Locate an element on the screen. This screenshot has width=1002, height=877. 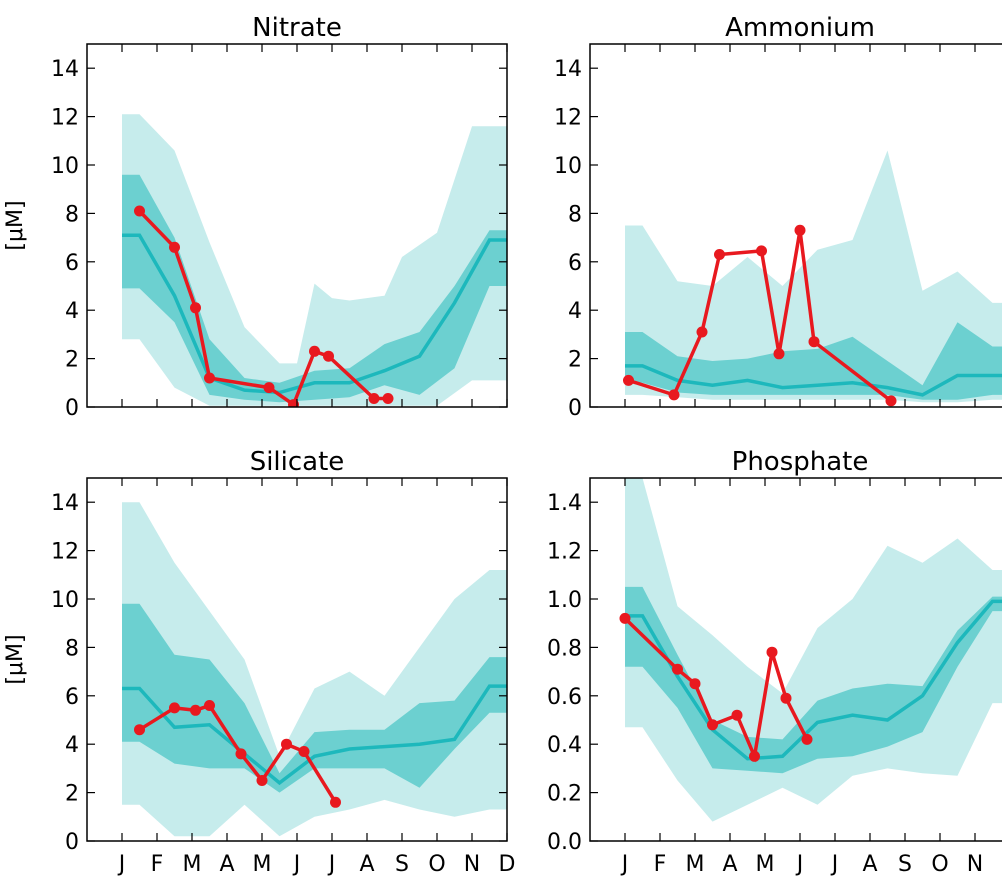
y-tick-label: 12 is located at coordinates (65, 552).